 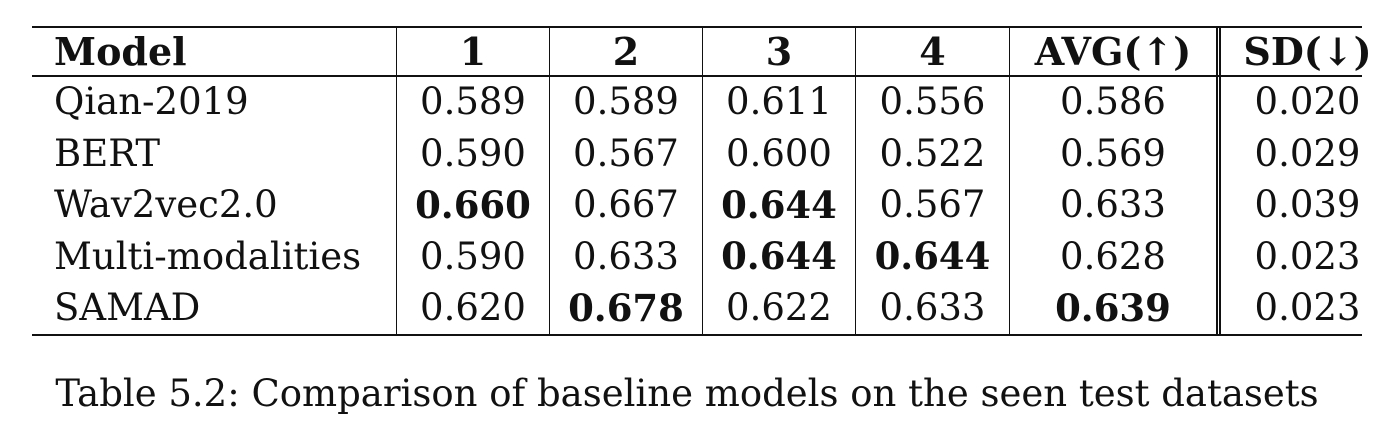 I want to click on header-row: Model 1 2 3 4 AVG(↑) SD(↓), so click(x=703, y=51).